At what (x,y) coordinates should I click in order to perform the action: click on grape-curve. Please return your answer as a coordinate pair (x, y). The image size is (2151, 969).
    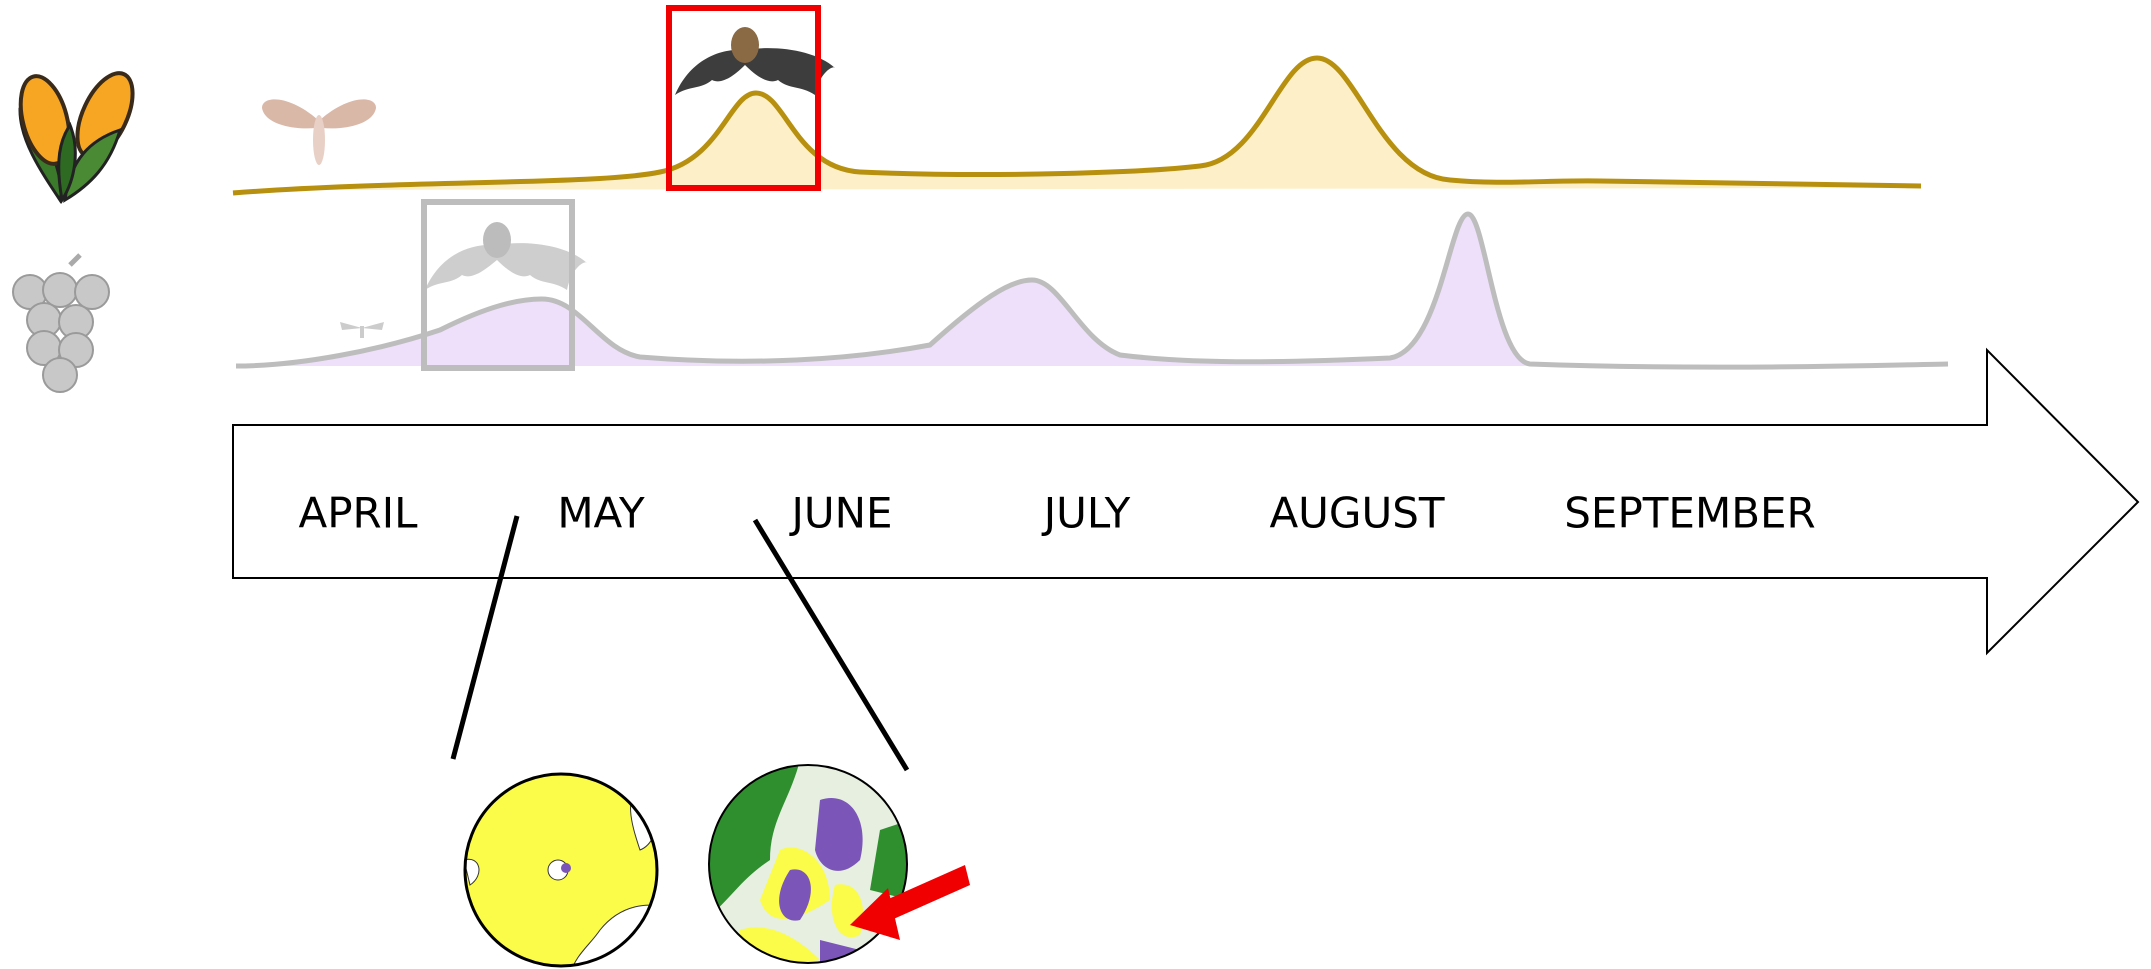
    Looking at the image, I should click on (1092, 290).